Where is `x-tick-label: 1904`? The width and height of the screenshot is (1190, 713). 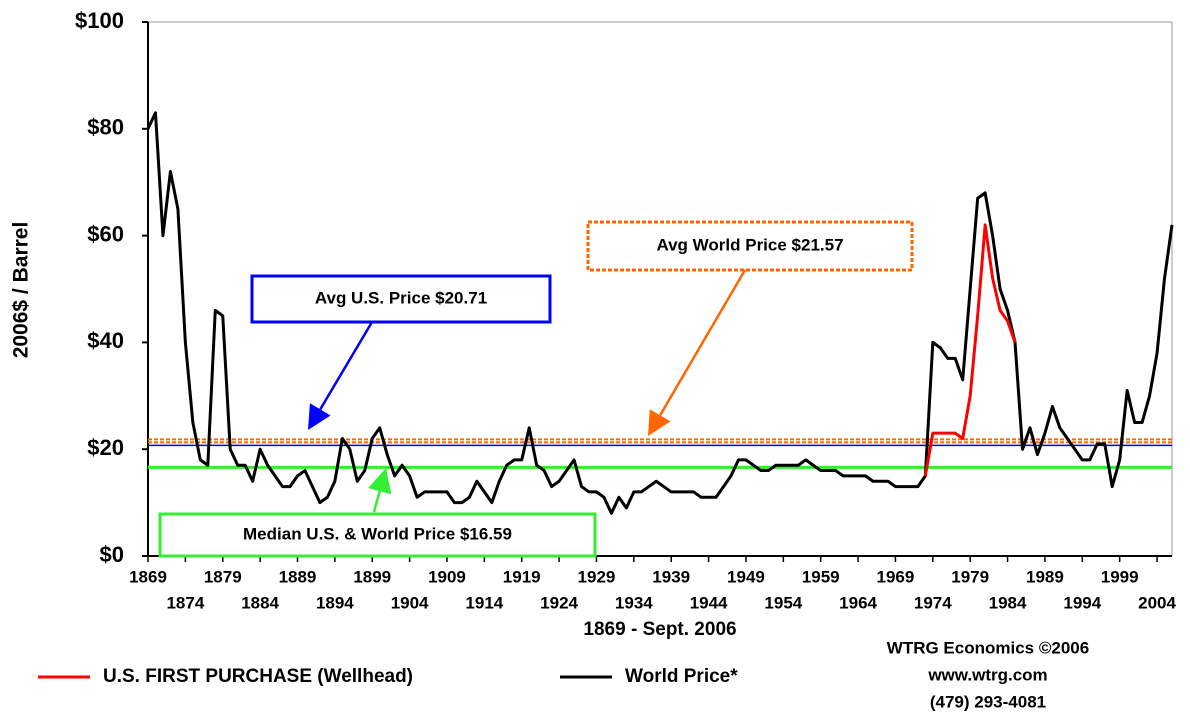
x-tick-label: 1904 is located at coordinates (410, 602).